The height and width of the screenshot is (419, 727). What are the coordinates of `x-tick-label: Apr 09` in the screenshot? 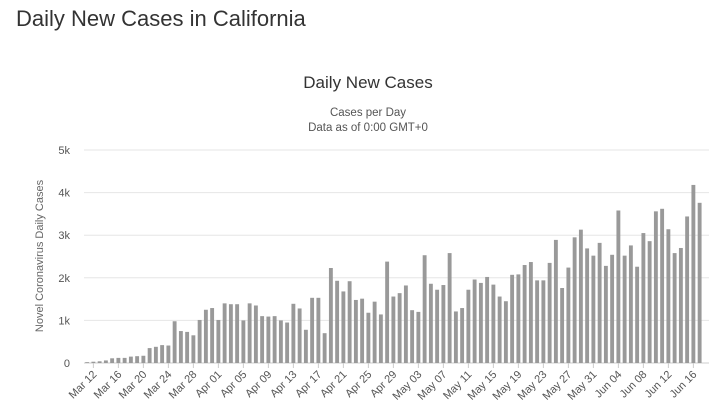 It's located at (258, 384).